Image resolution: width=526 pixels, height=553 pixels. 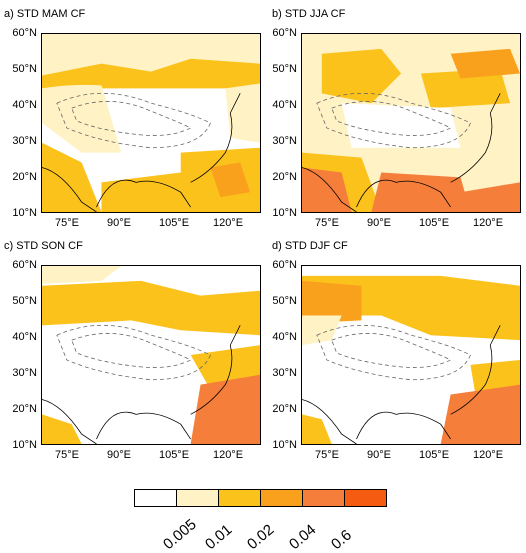 What do you see at coordinates (310, 246) in the screenshot?
I see `panel-d-title: d) STD DJF CF` at bounding box center [310, 246].